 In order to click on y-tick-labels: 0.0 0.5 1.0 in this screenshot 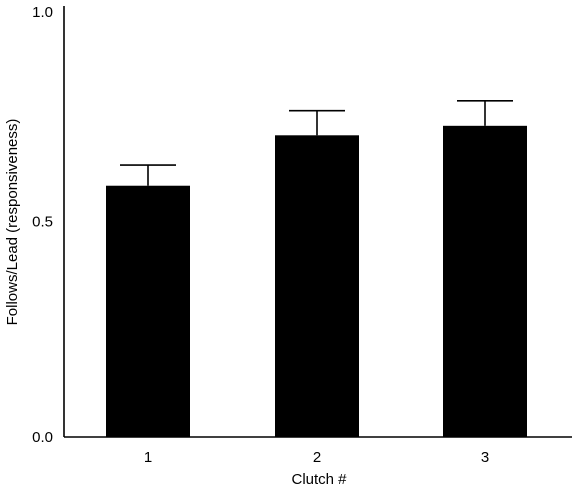, I will do `click(42, 225)`.